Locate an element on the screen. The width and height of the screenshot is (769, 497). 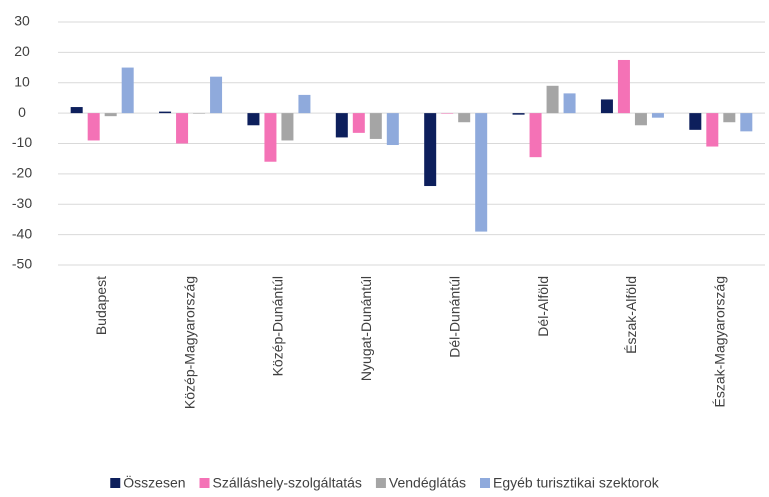
legend-label: Összesen is located at coordinates (154, 482).